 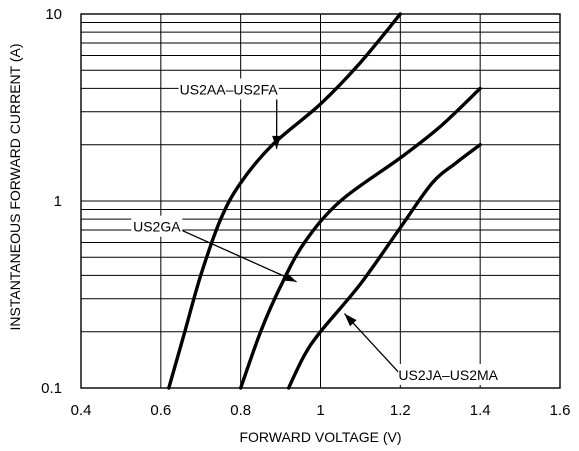 I want to click on series-label-1: US2AA–US2FA, so click(x=229, y=89).